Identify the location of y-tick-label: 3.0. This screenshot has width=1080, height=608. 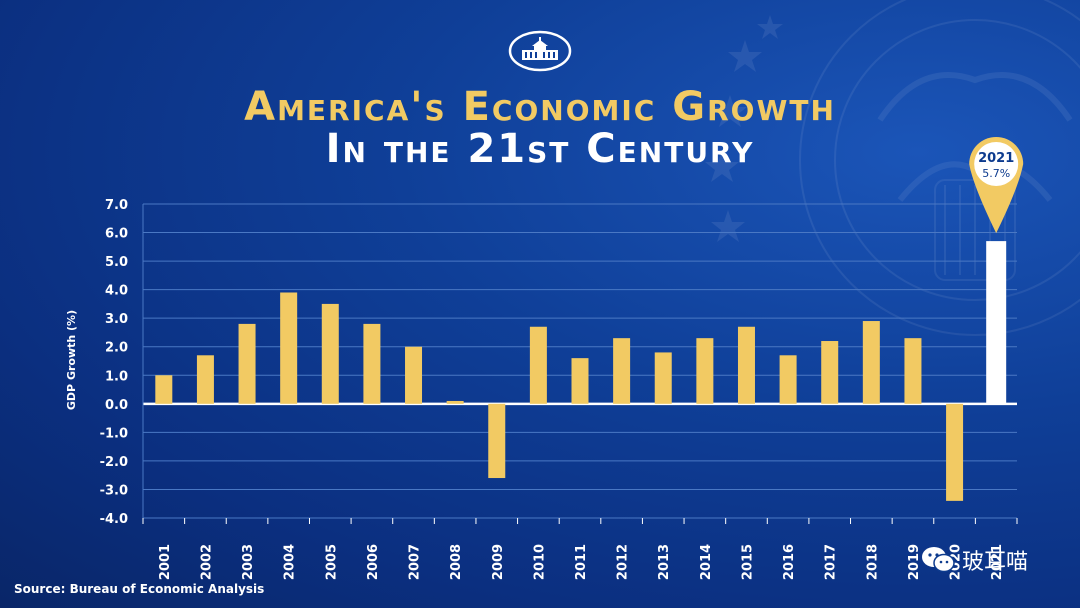
(116, 319).